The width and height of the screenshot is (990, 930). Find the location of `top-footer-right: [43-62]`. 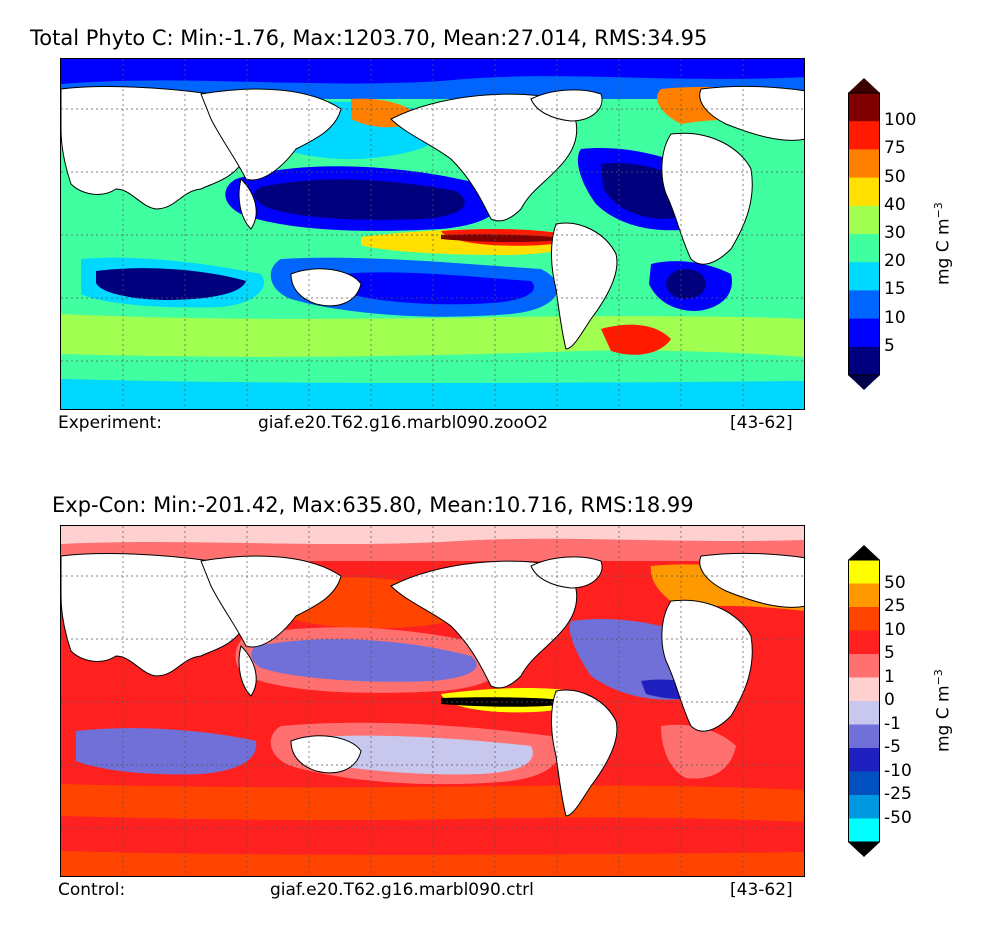

top-footer-right: [43-62] is located at coordinates (761, 423).